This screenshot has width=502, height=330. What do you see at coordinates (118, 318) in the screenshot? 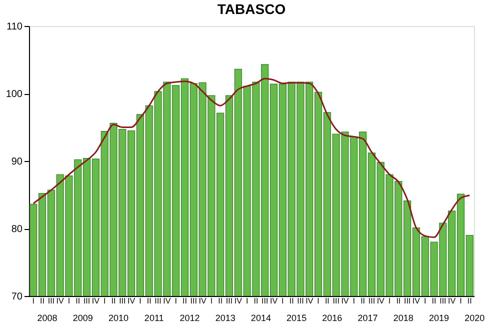
I see `text: 2010` at bounding box center [118, 318].